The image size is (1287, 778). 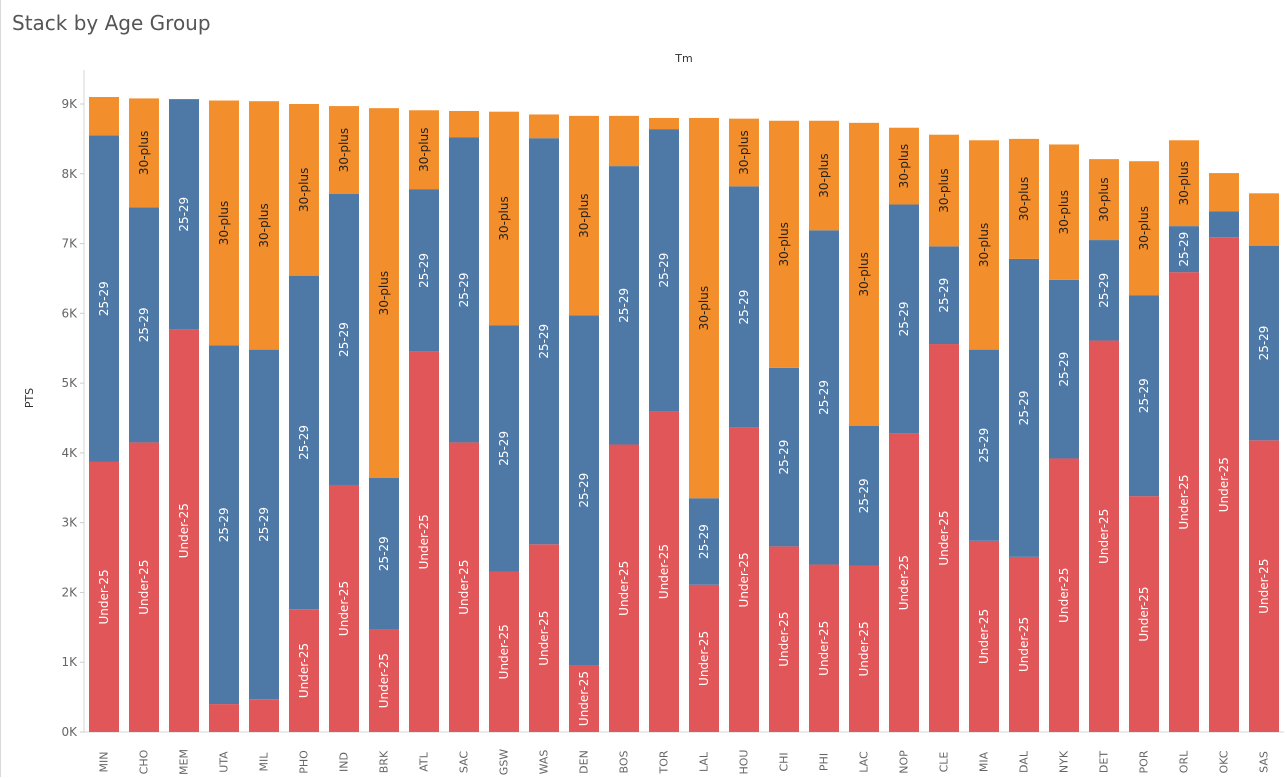 I want to click on x-tick-label: DEN, so click(x=584, y=762).